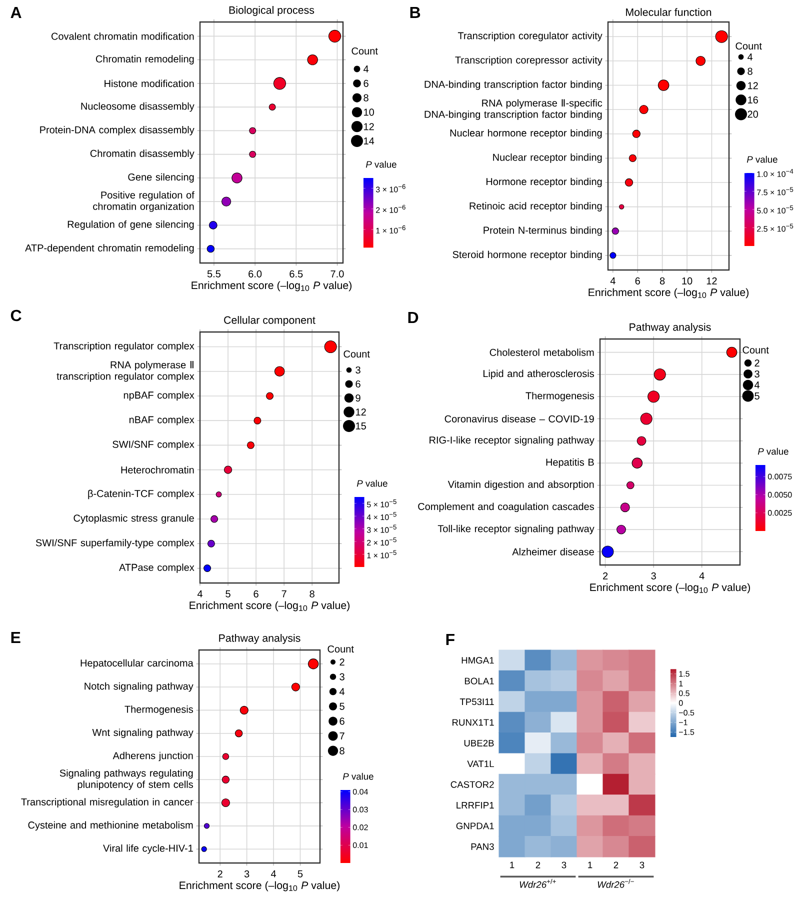 This screenshot has height=900, width=798. I want to click on y-tick-label: VAT1L, so click(480, 764).